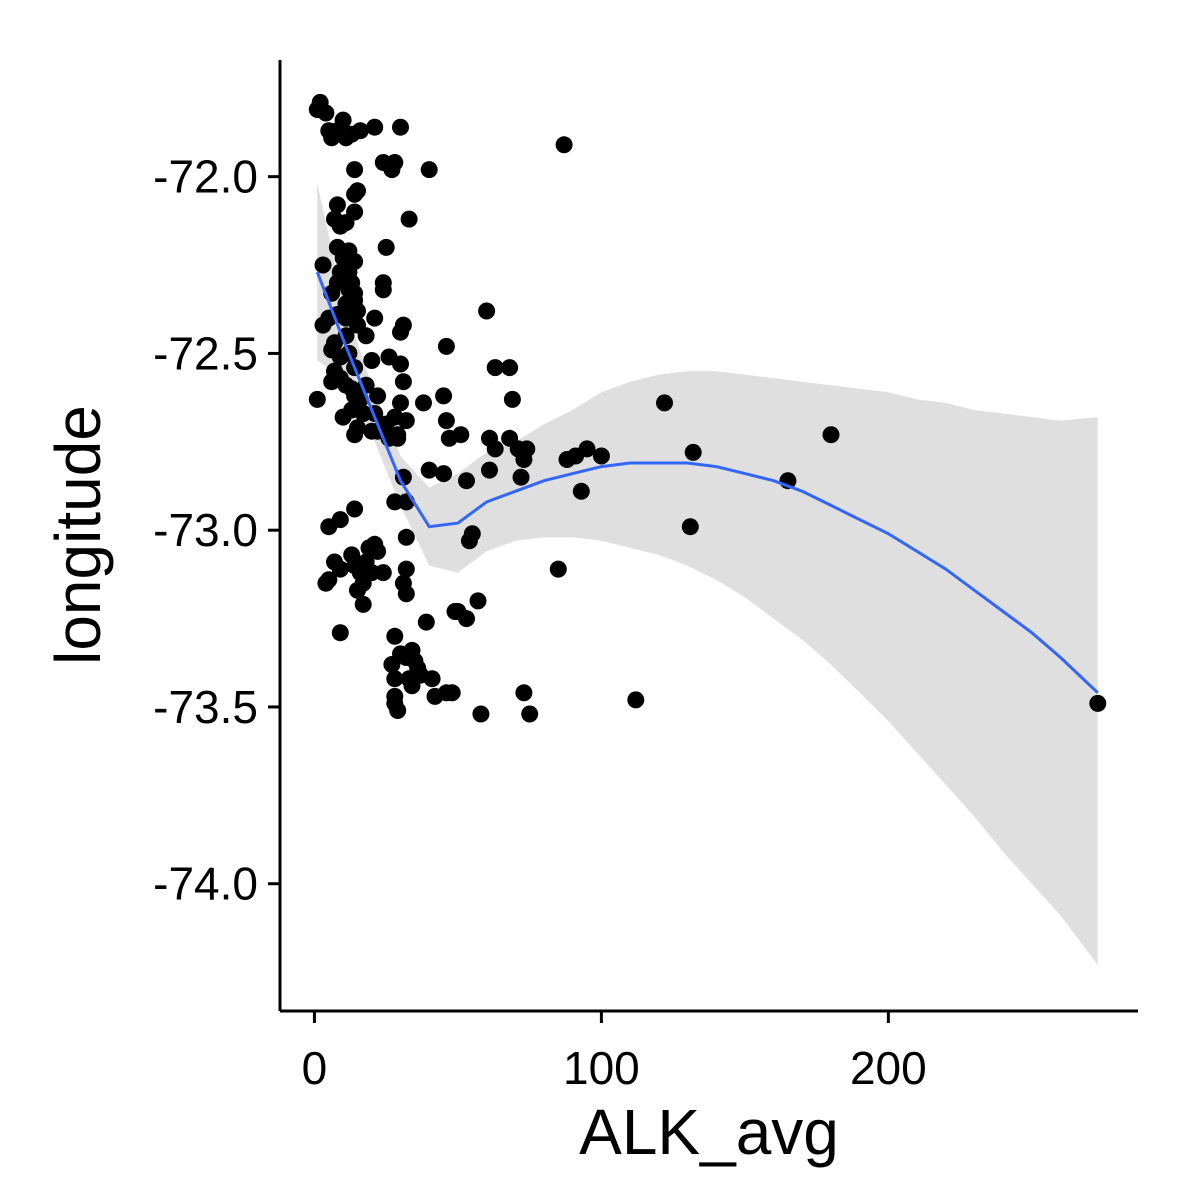  What do you see at coordinates (709, 1132) in the screenshot?
I see `x-axis-title: ALK_avg` at bounding box center [709, 1132].